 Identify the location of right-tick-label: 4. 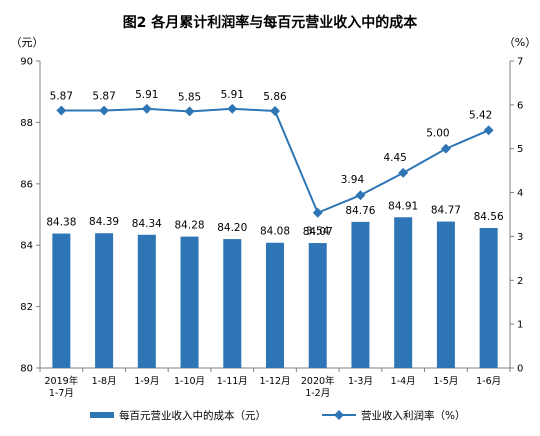
(520, 193).